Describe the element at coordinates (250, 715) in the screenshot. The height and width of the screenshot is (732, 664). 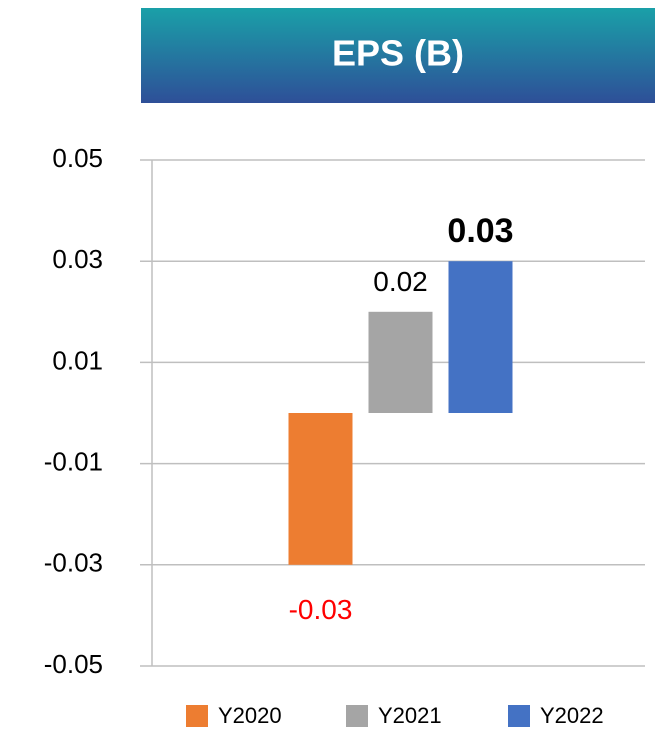
I see `legend-label: Y2020` at that location.